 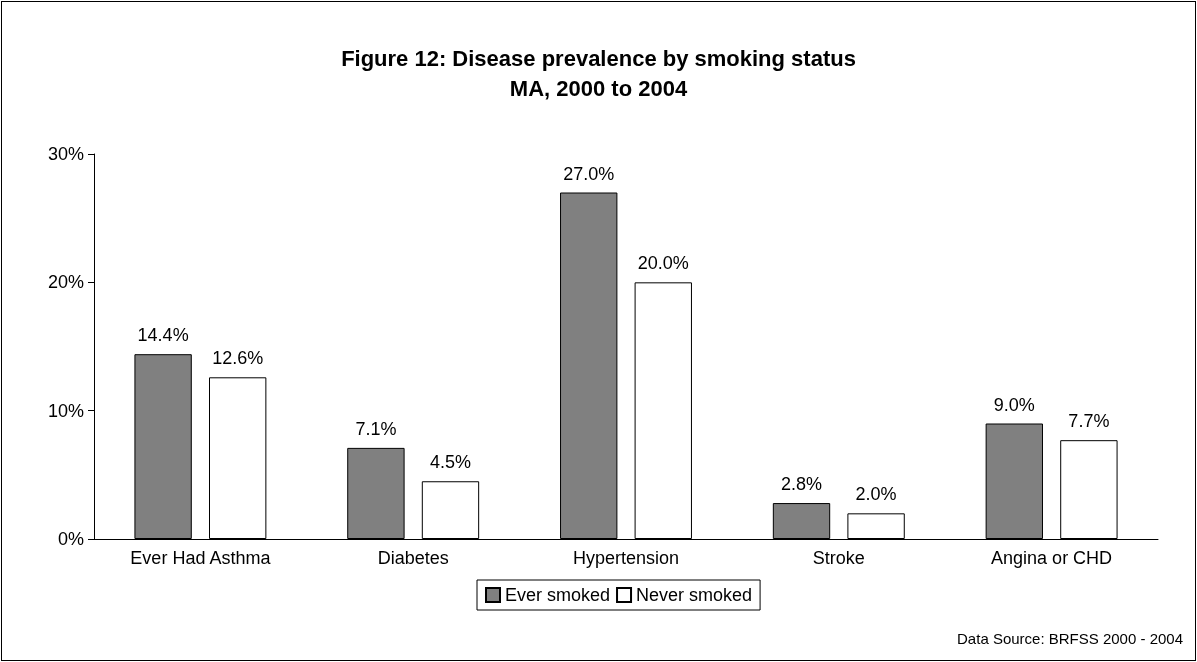 What do you see at coordinates (876, 494) in the screenshot?
I see `data-label: 2.0%` at bounding box center [876, 494].